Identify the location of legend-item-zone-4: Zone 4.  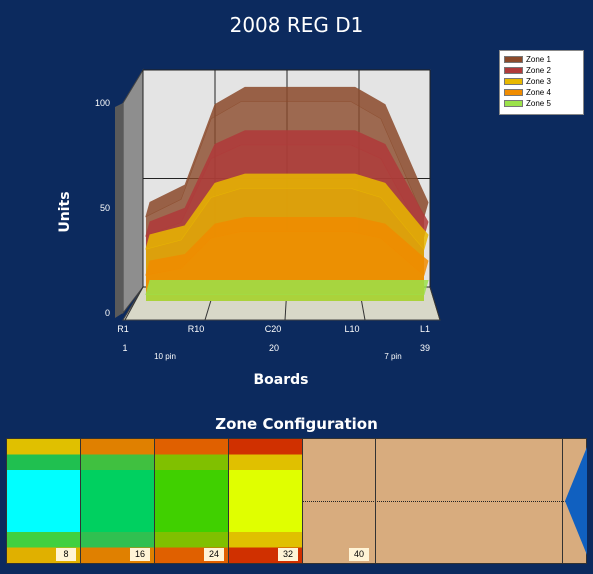
(541, 92).